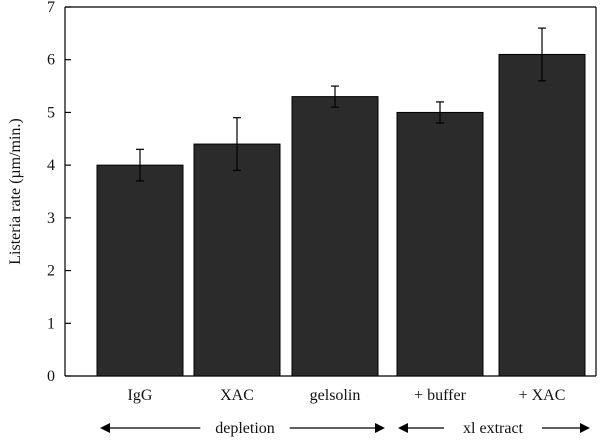 The image size is (600, 440). I want to click on group-label: depletion, so click(245, 428).